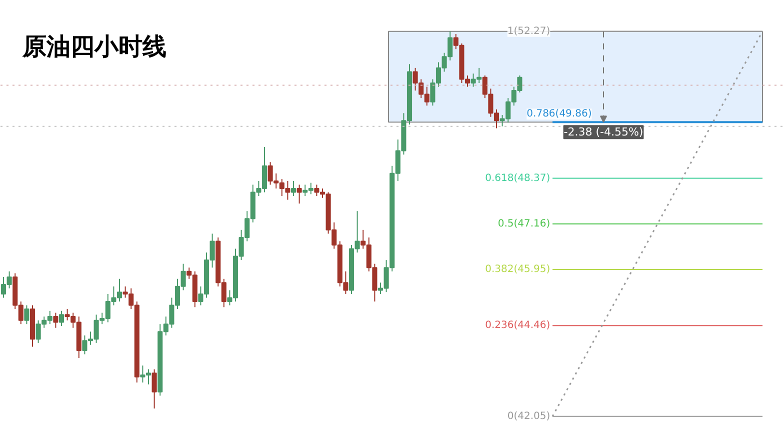 This screenshot has width=784, height=440. Describe the element at coordinates (528, 416) in the screenshot. I see `ref-line-label: 0(42.05)` at that location.